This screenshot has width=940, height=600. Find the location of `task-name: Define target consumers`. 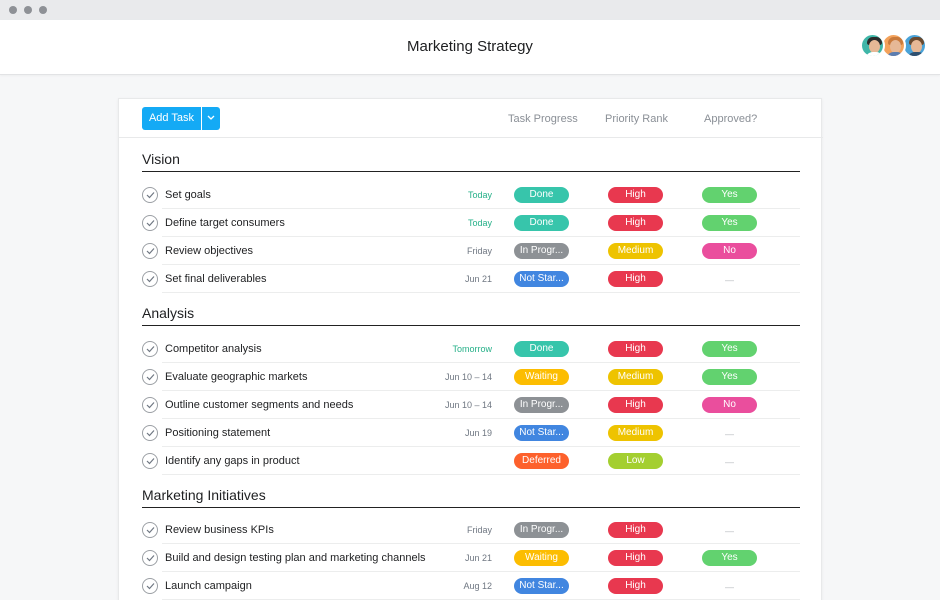

task-name: Define target consumers is located at coordinates (225, 223).